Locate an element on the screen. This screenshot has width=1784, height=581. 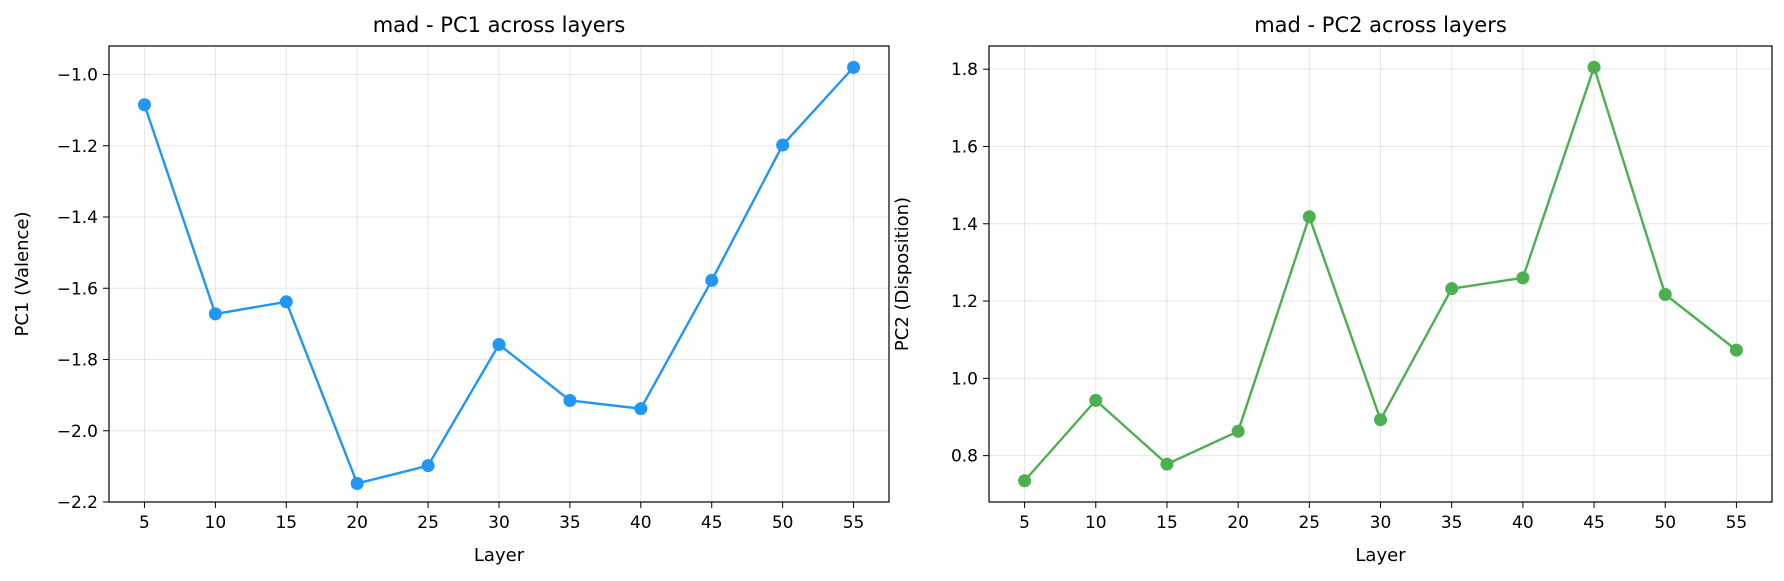
y-tick-label: −1.2 is located at coordinates (77, 147).